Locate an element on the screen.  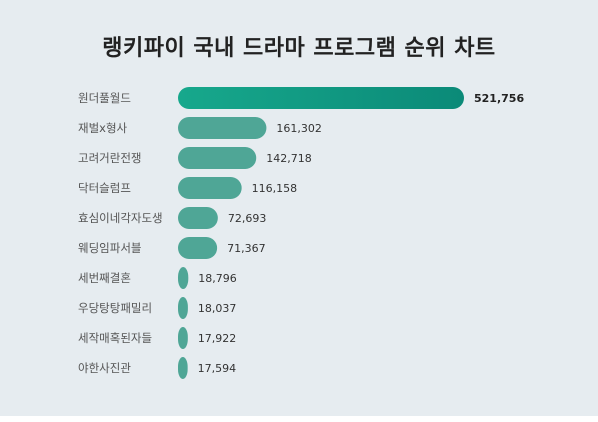
value-label: 18,037 is located at coordinates (217, 308).